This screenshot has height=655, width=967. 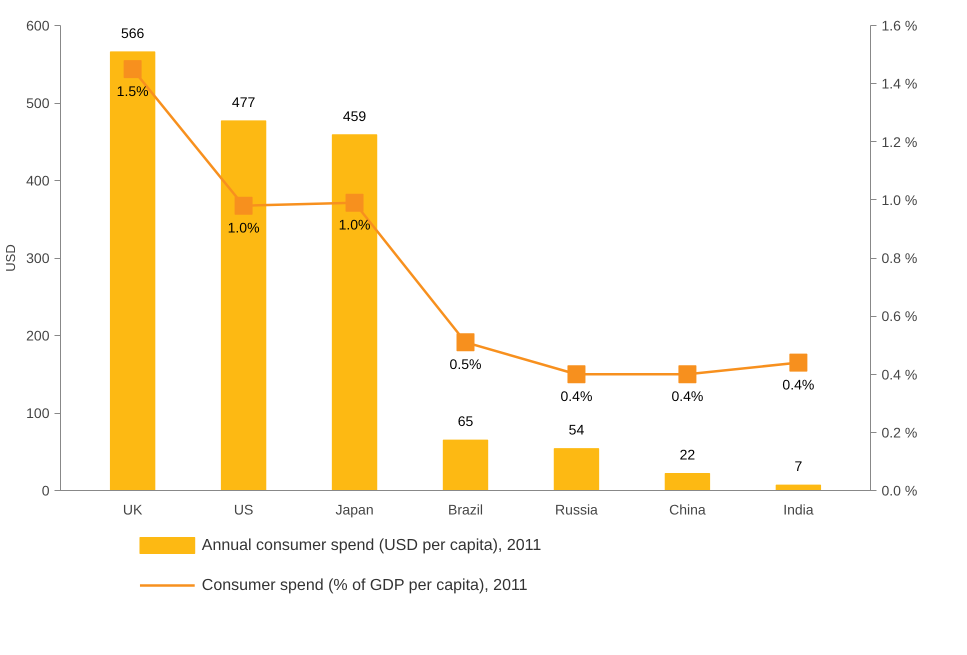 What do you see at coordinates (576, 430) in the screenshot?
I see `data-label: 54` at bounding box center [576, 430].